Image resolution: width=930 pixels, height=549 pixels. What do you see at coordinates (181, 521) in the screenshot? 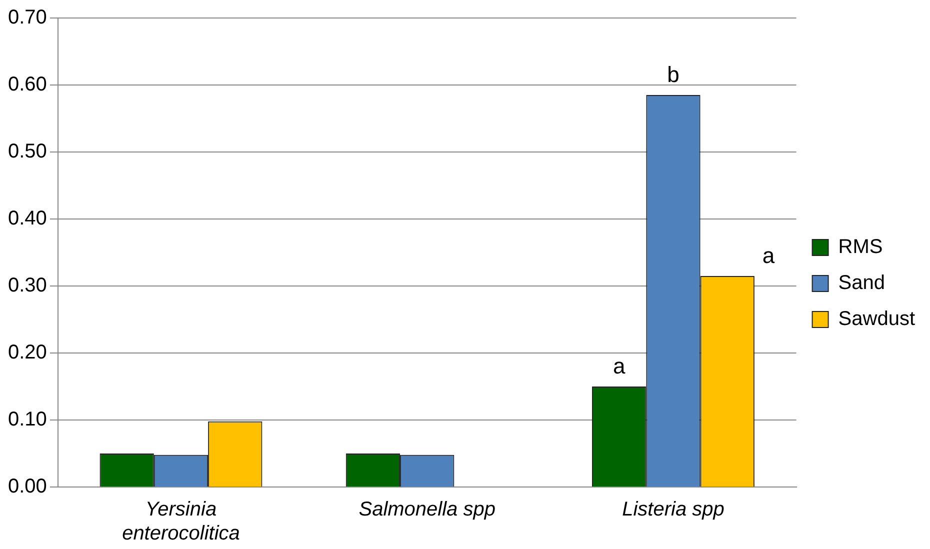
I see `x-tick-label: Yersinia enterocolitica` at bounding box center [181, 521].